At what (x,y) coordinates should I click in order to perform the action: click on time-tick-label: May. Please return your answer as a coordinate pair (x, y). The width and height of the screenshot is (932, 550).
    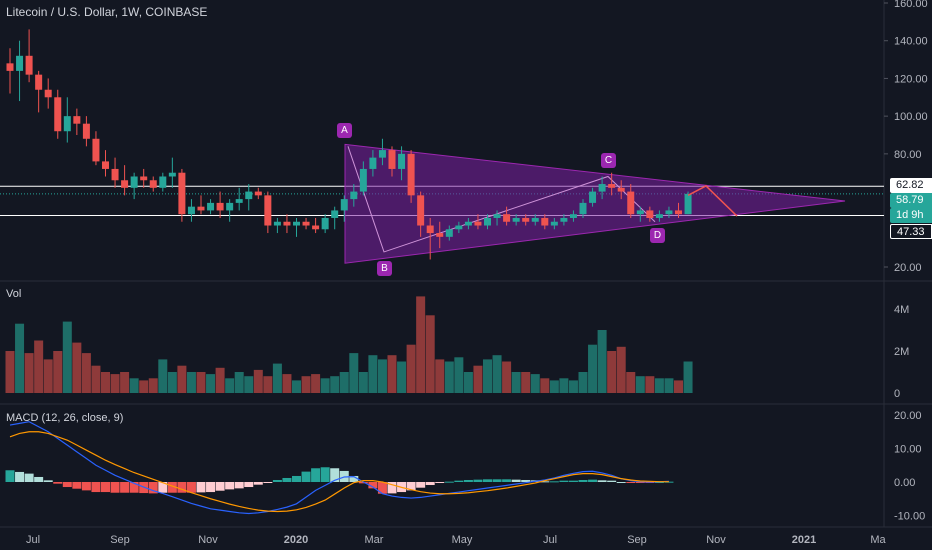
    Looking at the image, I should click on (462, 540).